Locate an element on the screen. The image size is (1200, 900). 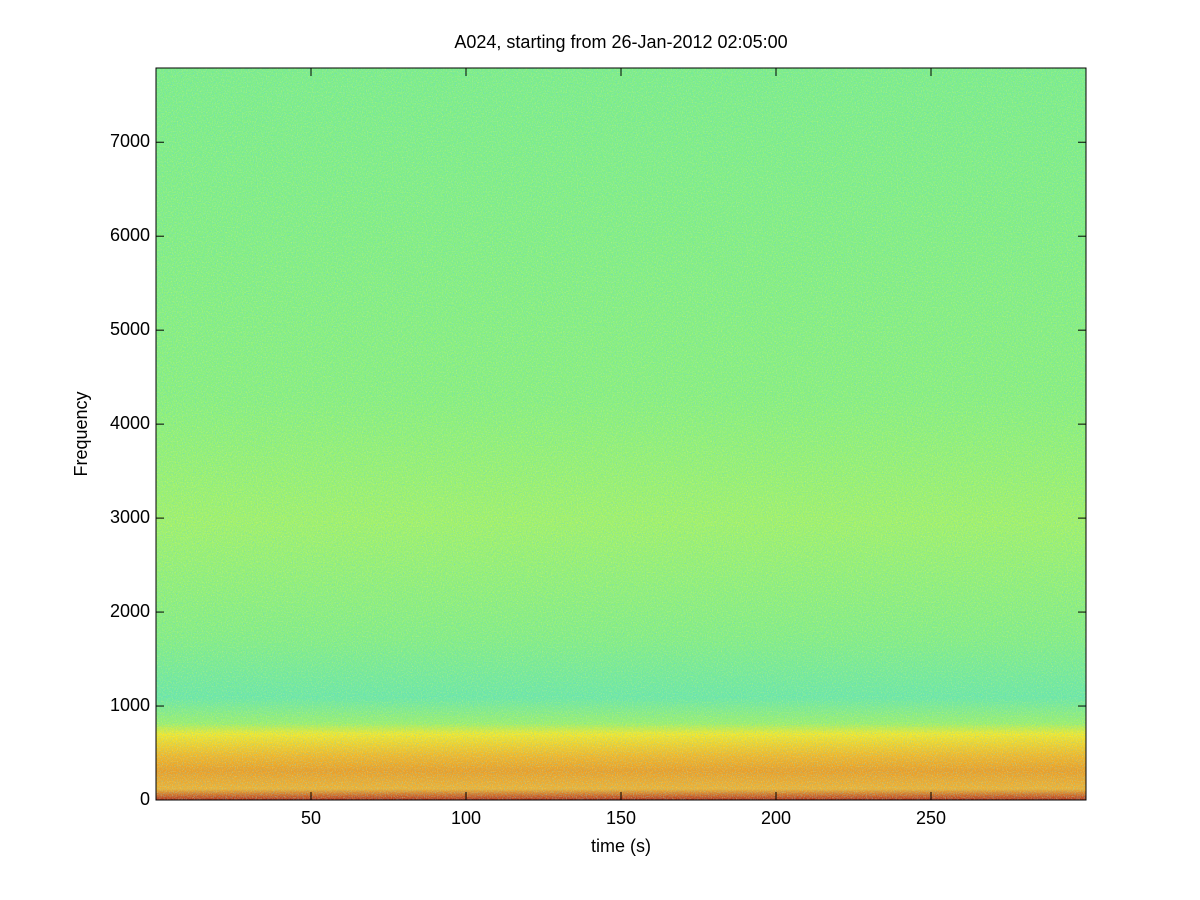
x-tick-label: 200 is located at coordinates (776, 818).